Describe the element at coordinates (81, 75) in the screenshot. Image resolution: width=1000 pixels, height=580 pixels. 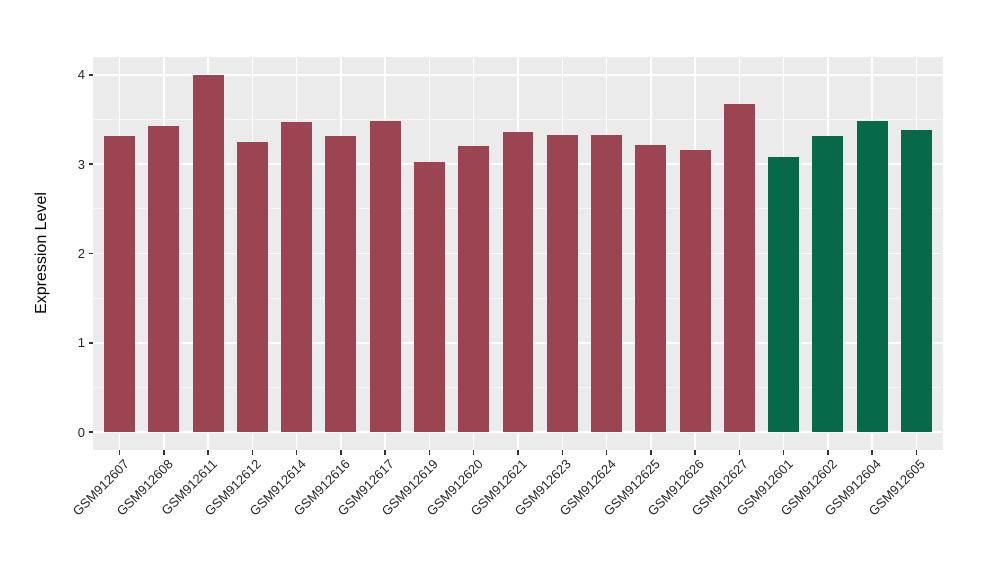
I see `y-tick-label: 4` at that location.